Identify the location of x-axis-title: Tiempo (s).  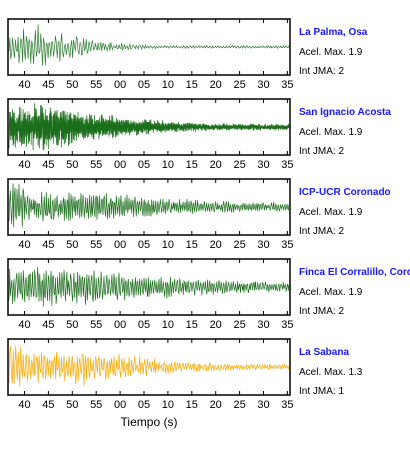
(149, 422).